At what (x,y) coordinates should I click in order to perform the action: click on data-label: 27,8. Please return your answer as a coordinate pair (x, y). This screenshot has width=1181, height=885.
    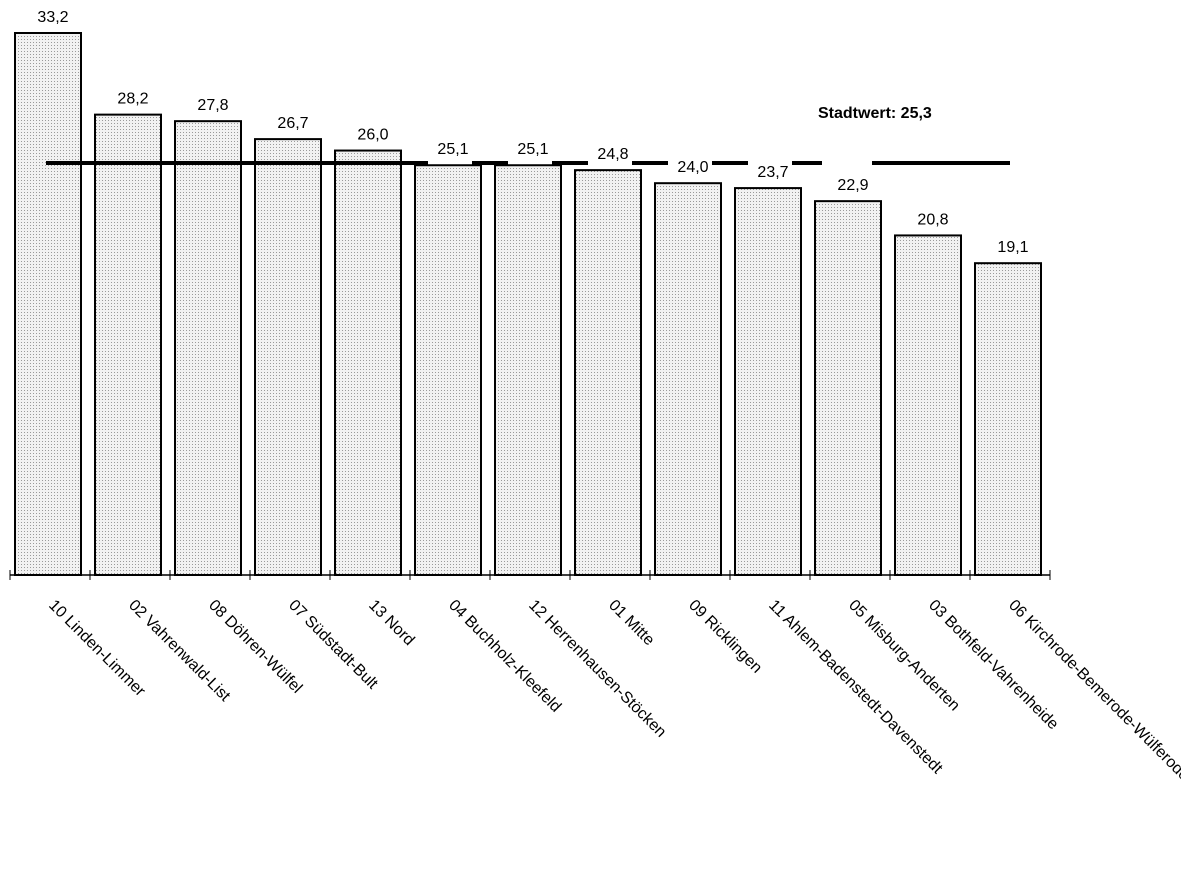
    Looking at the image, I should click on (212, 105).